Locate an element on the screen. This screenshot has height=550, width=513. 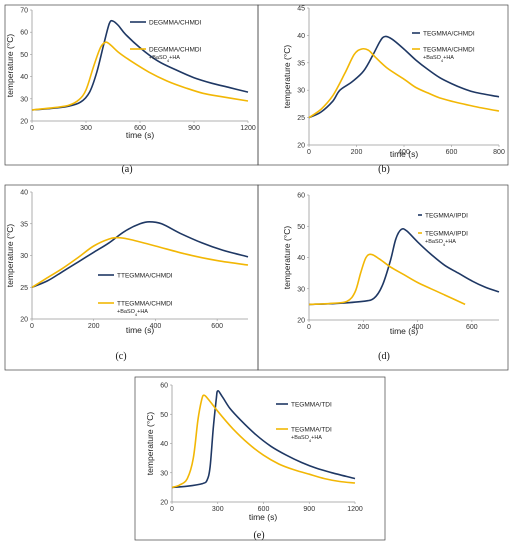
panel-label: (a) is located at coordinates (126, 169).